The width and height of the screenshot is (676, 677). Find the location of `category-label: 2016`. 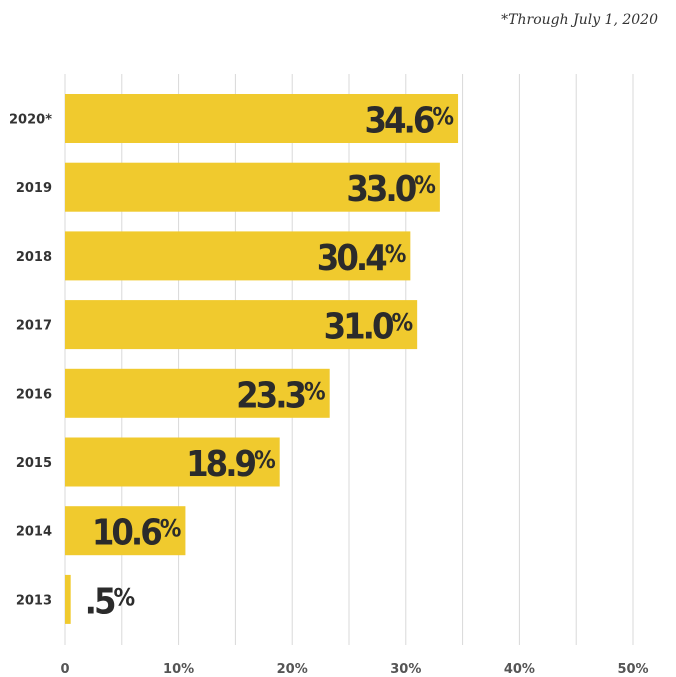

category-label: 2016 is located at coordinates (34, 394).